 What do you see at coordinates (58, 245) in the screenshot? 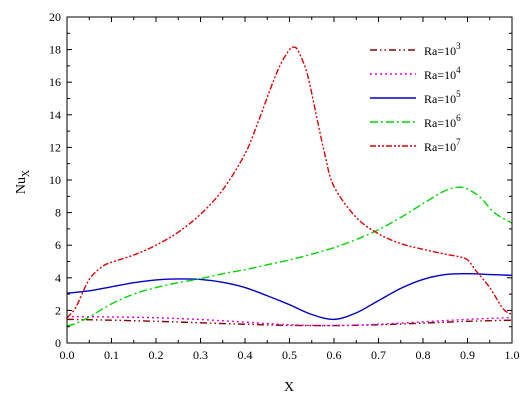
I see `y-tick-label: 6` at bounding box center [58, 245].